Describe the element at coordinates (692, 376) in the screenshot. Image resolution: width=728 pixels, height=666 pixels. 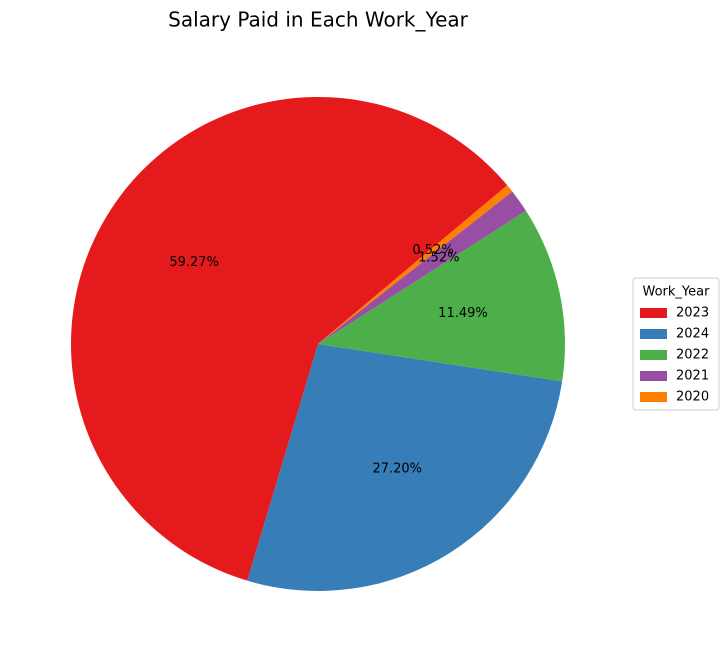
I see `legend-label: 2021` at that location.